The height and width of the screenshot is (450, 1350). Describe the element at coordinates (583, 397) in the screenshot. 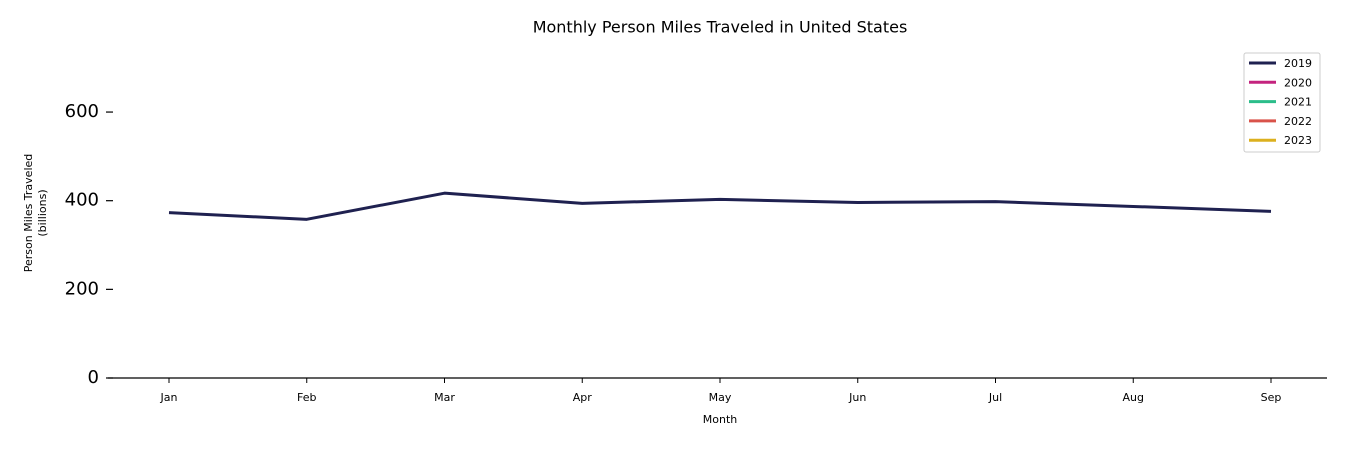

I see `x-tick-label: Apr` at that location.